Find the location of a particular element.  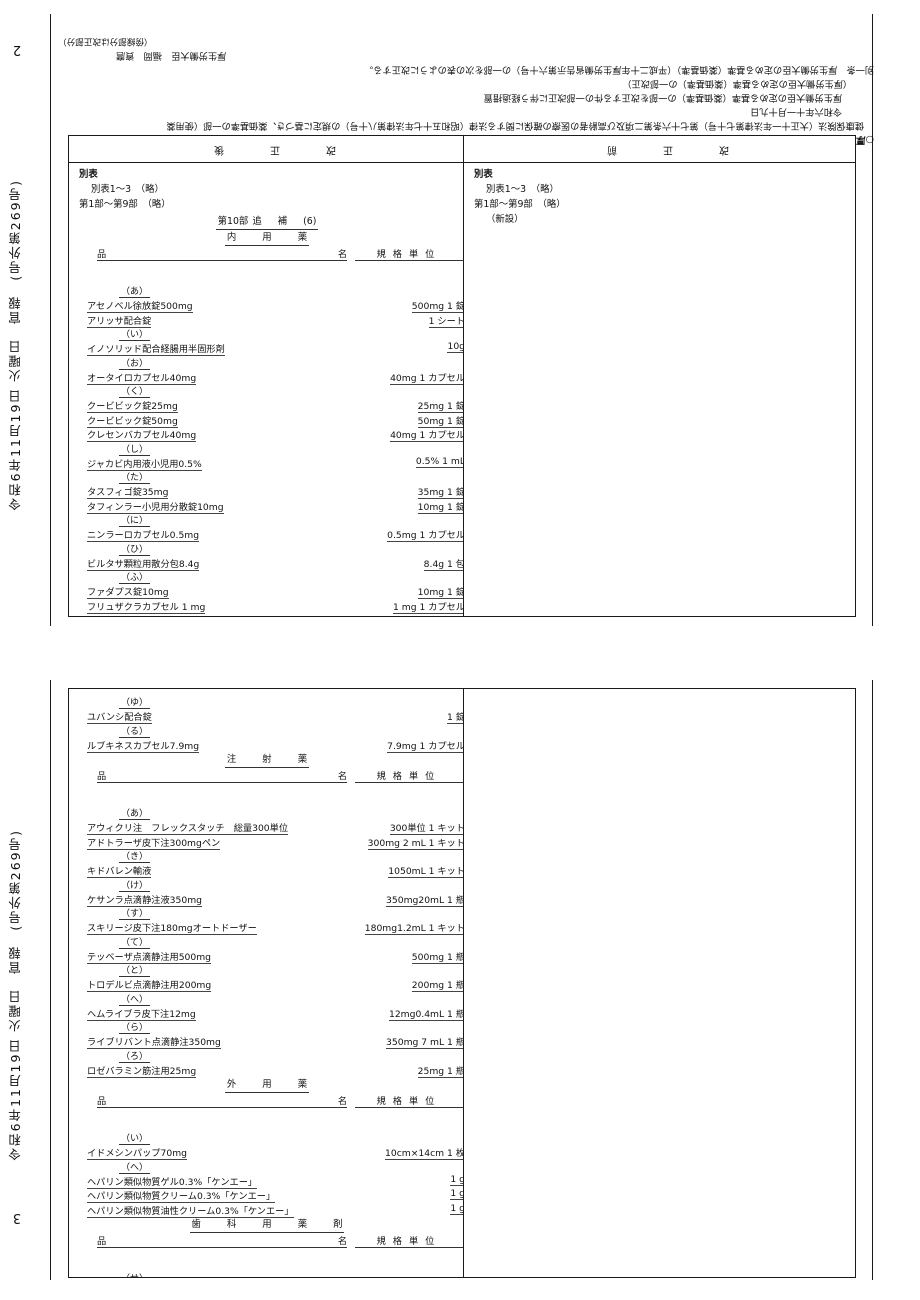

kana-group-label: （い） is located at coordinates (135, 1138).